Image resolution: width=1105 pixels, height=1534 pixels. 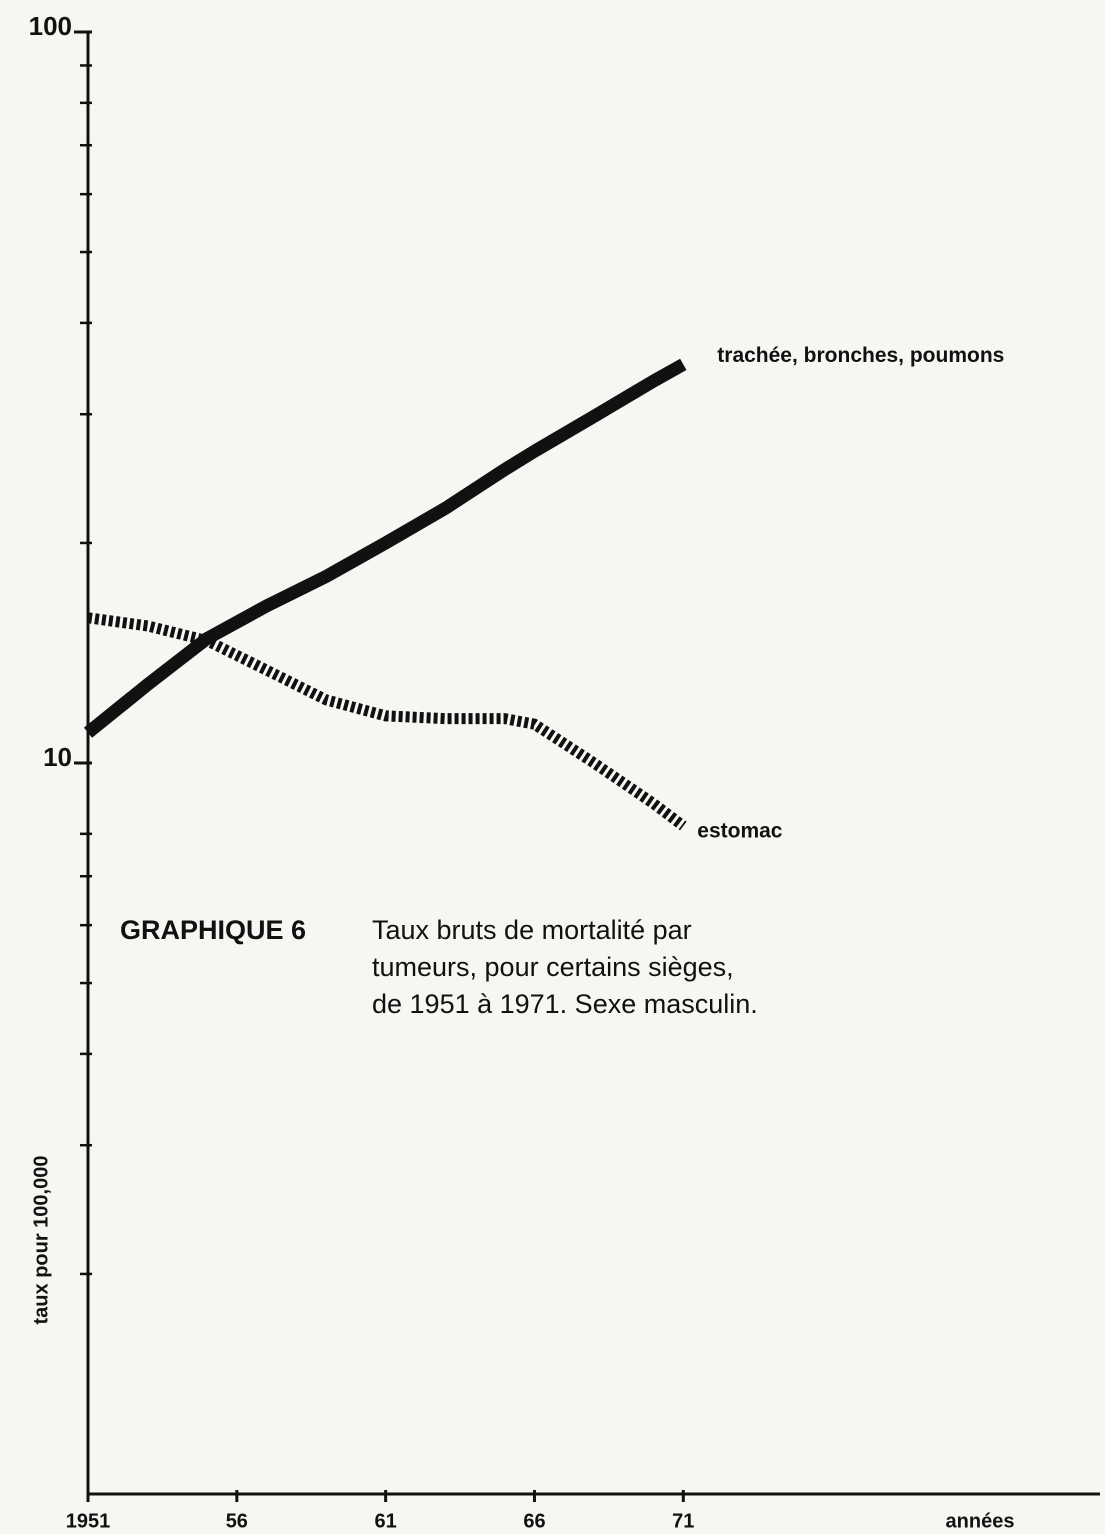 What do you see at coordinates (860, 355) in the screenshot?
I see `series-label: trachée, bronches, poumons` at bounding box center [860, 355].